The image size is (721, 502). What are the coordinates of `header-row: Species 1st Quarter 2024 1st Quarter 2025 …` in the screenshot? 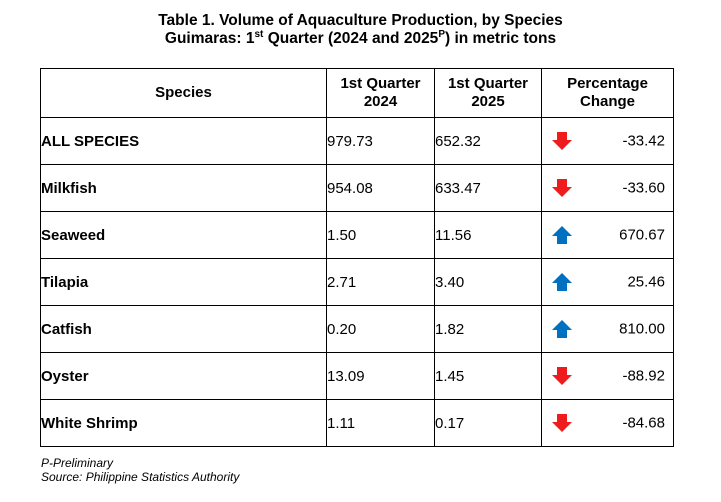 It's located at (357, 93).